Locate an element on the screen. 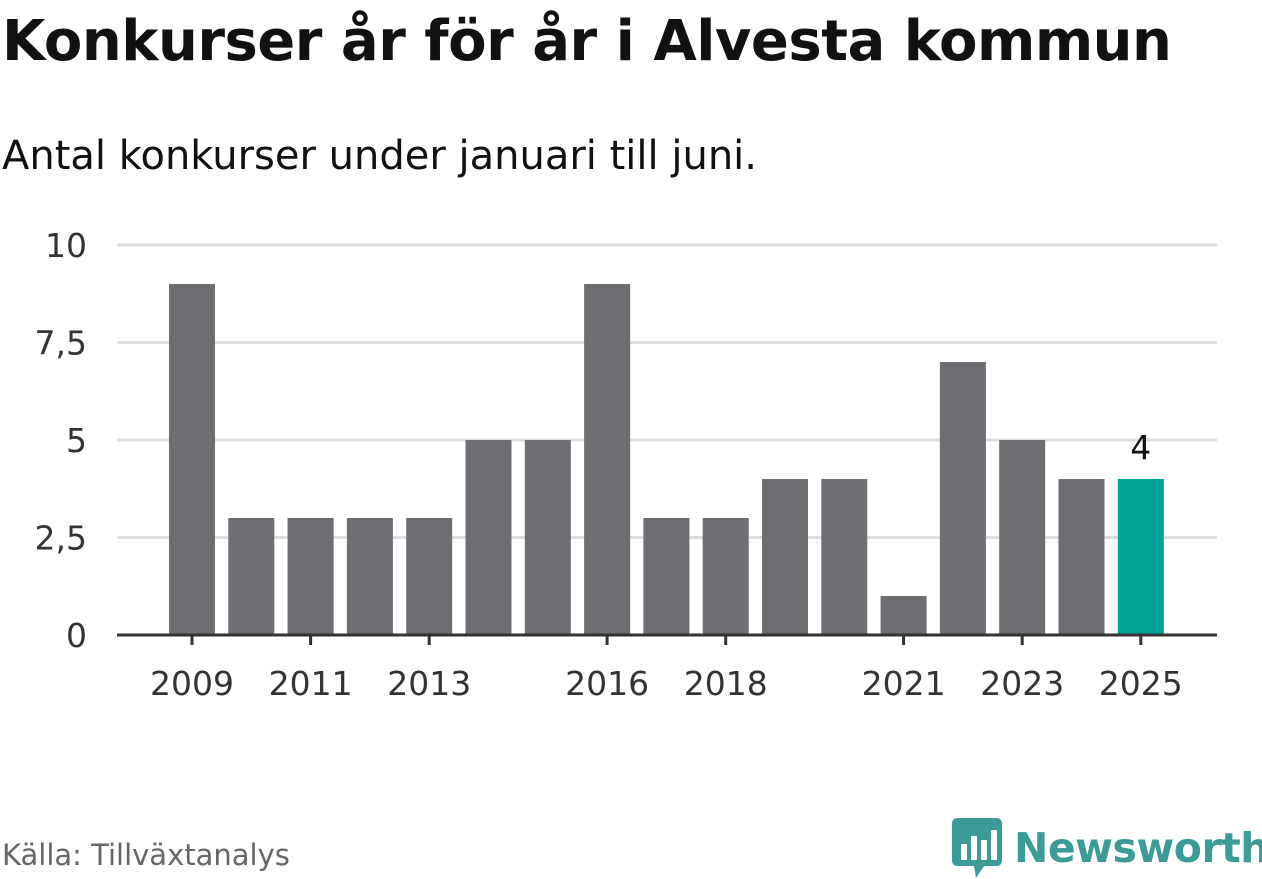 The image size is (1262, 879). bar-chart-speech-bubble-icon is located at coordinates (977, 848).